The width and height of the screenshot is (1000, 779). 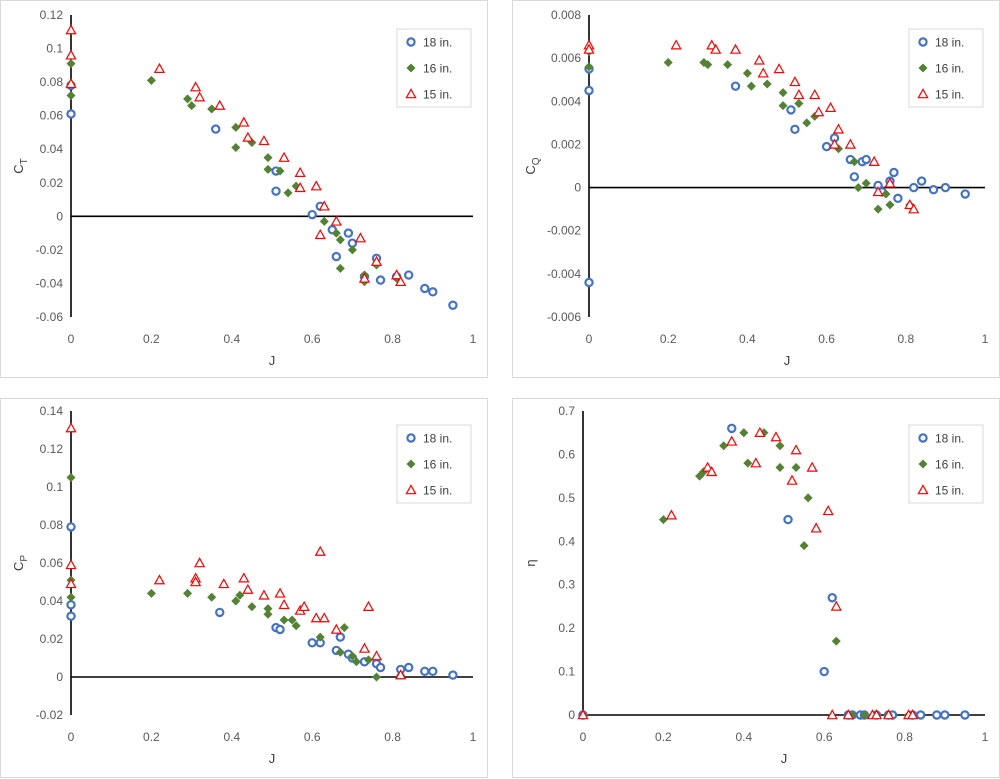 What do you see at coordinates (566, 101) in the screenshot?
I see `y-tick-label: 0.004` at bounding box center [566, 101].